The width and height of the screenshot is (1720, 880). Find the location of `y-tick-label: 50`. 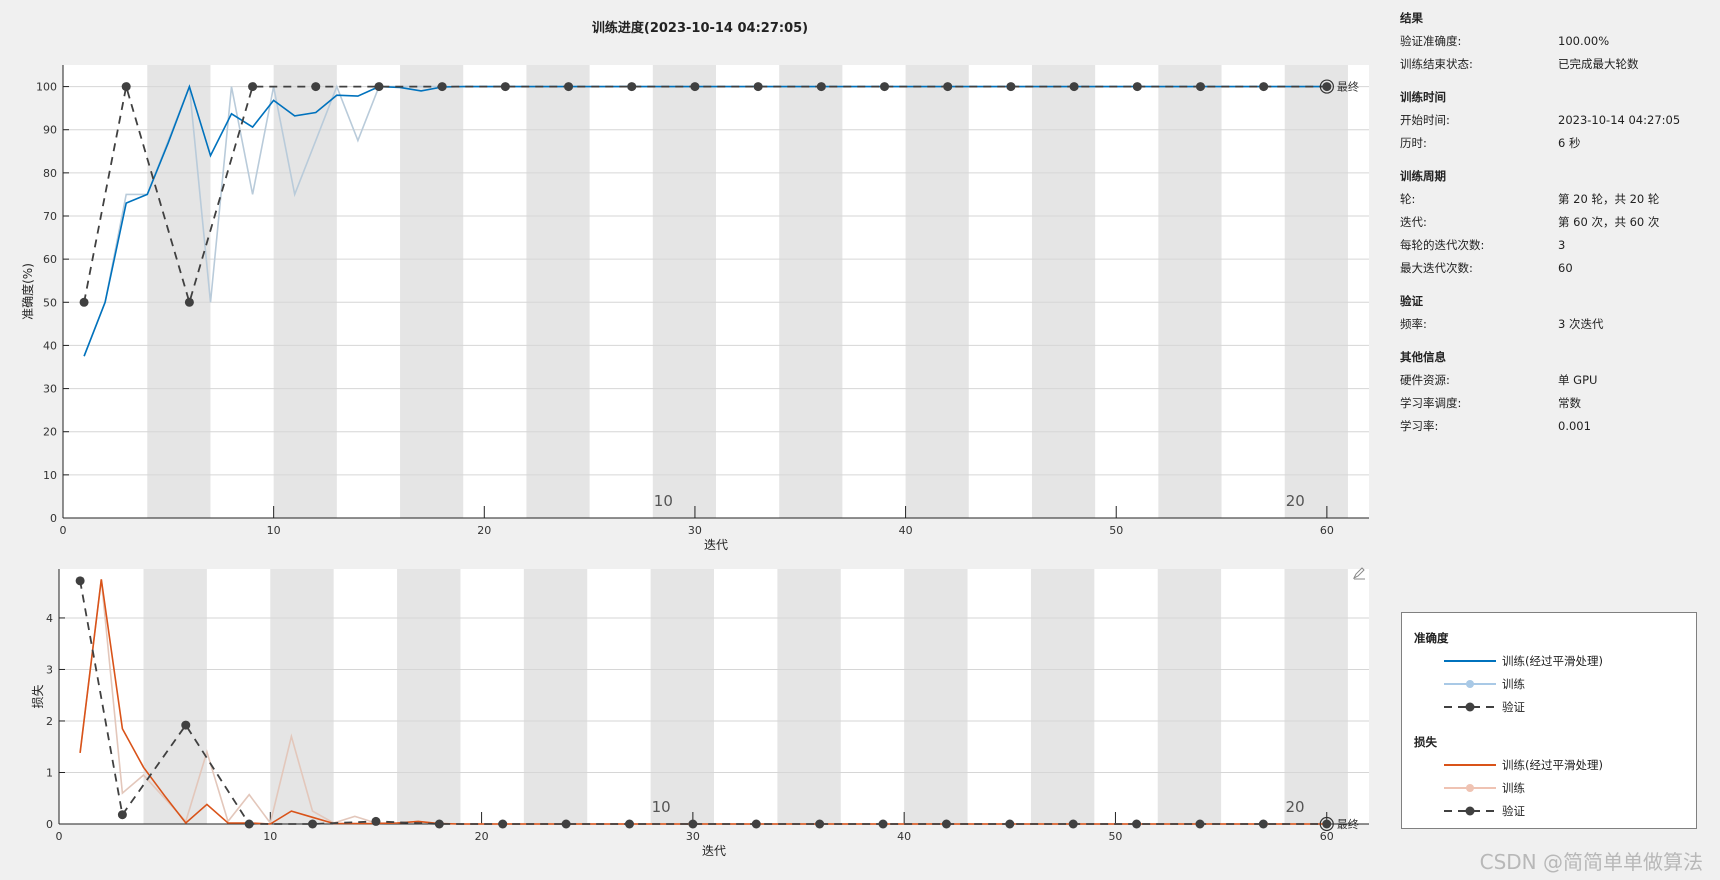

y-tick-label: 50 is located at coordinates (50, 302).